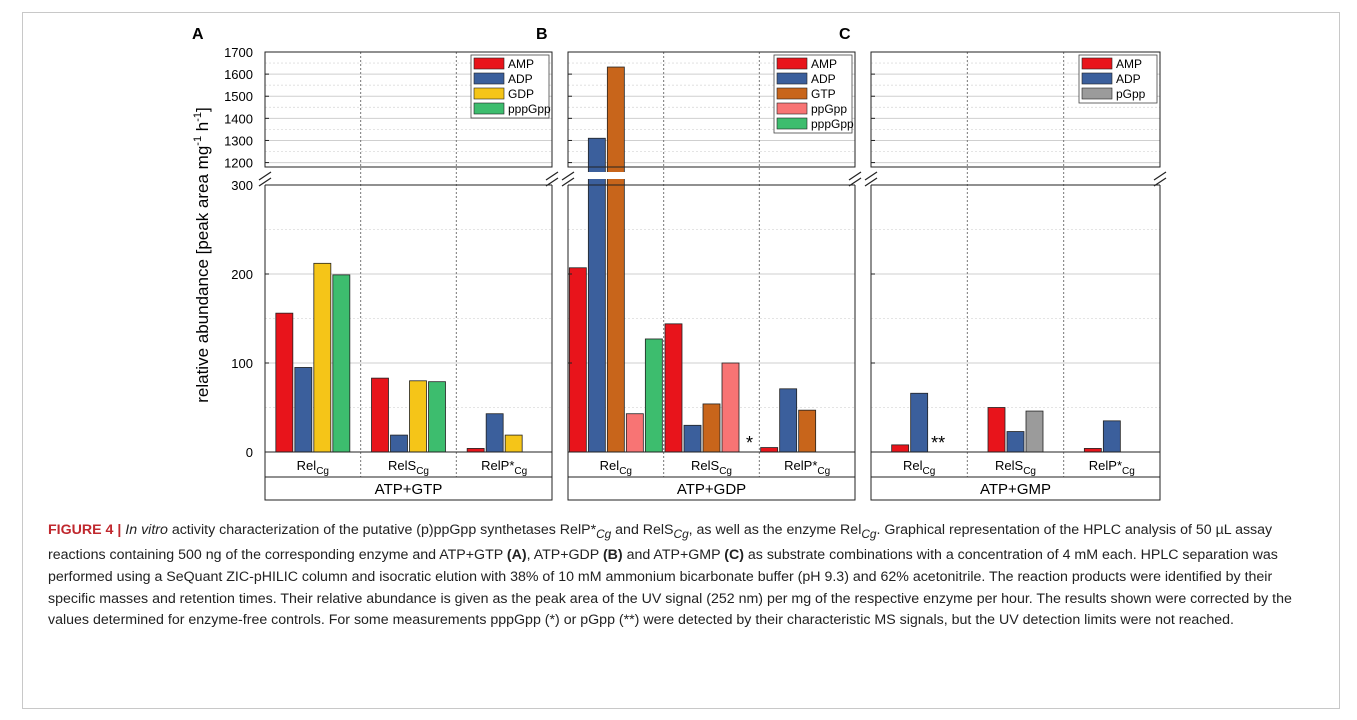 The width and height of the screenshot is (1357, 720). What do you see at coordinates (1034, 431) in the screenshot?
I see `bar-pgpp` at bounding box center [1034, 431].